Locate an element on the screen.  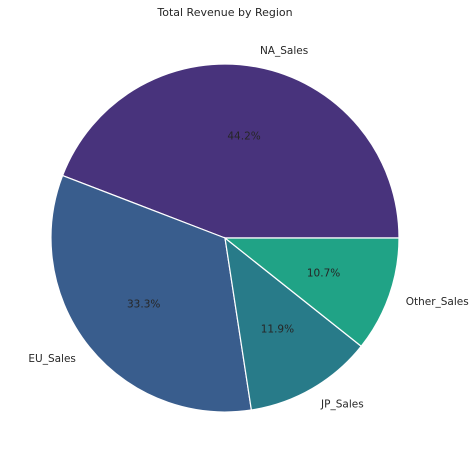
pie-slice-other-sales is located at coordinates (311, 292).